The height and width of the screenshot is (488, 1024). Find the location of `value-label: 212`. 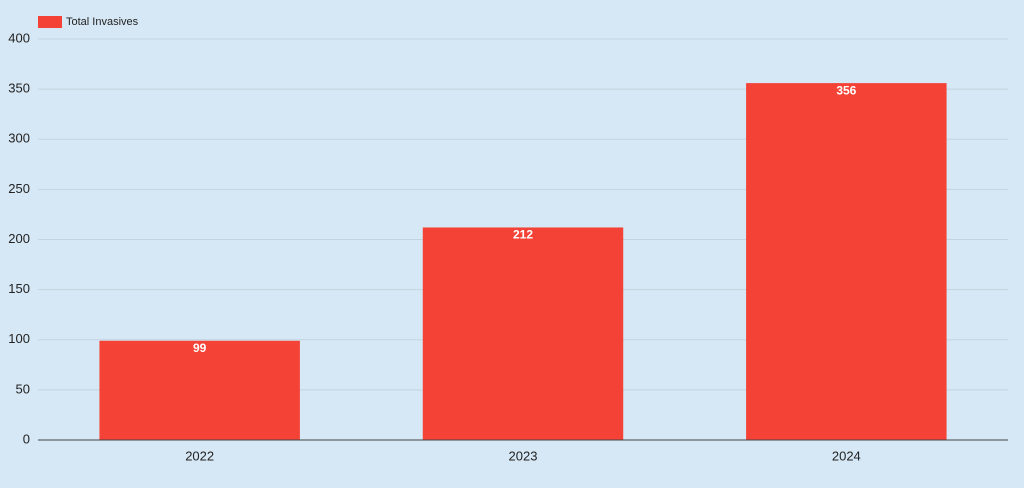

value-label: 212 is located at coordinates (523, 235).